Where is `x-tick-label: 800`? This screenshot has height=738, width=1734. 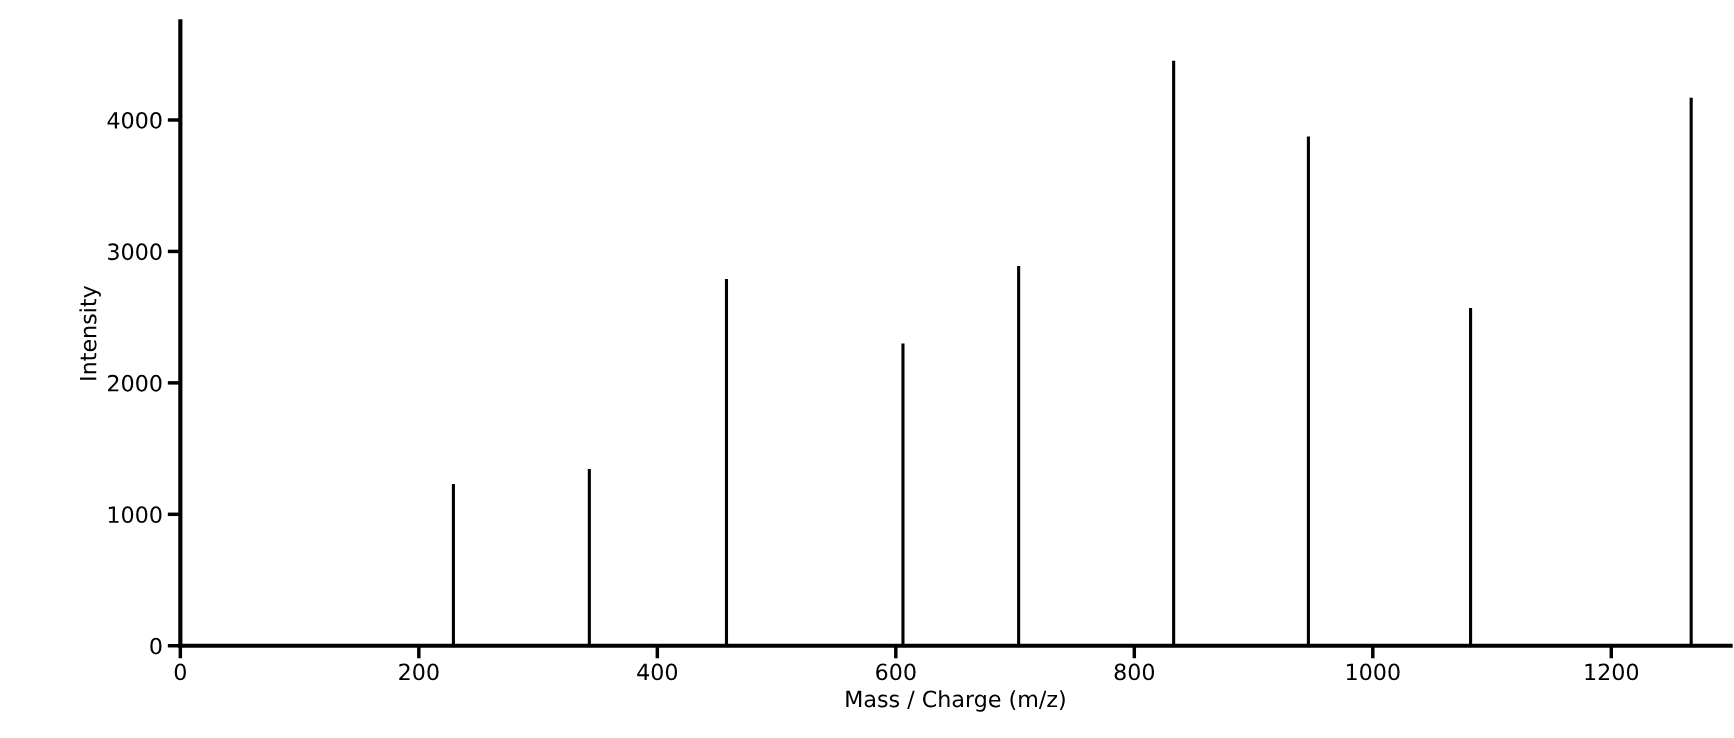 x-tick-label: 800 is located at coordinates (1134, 672).